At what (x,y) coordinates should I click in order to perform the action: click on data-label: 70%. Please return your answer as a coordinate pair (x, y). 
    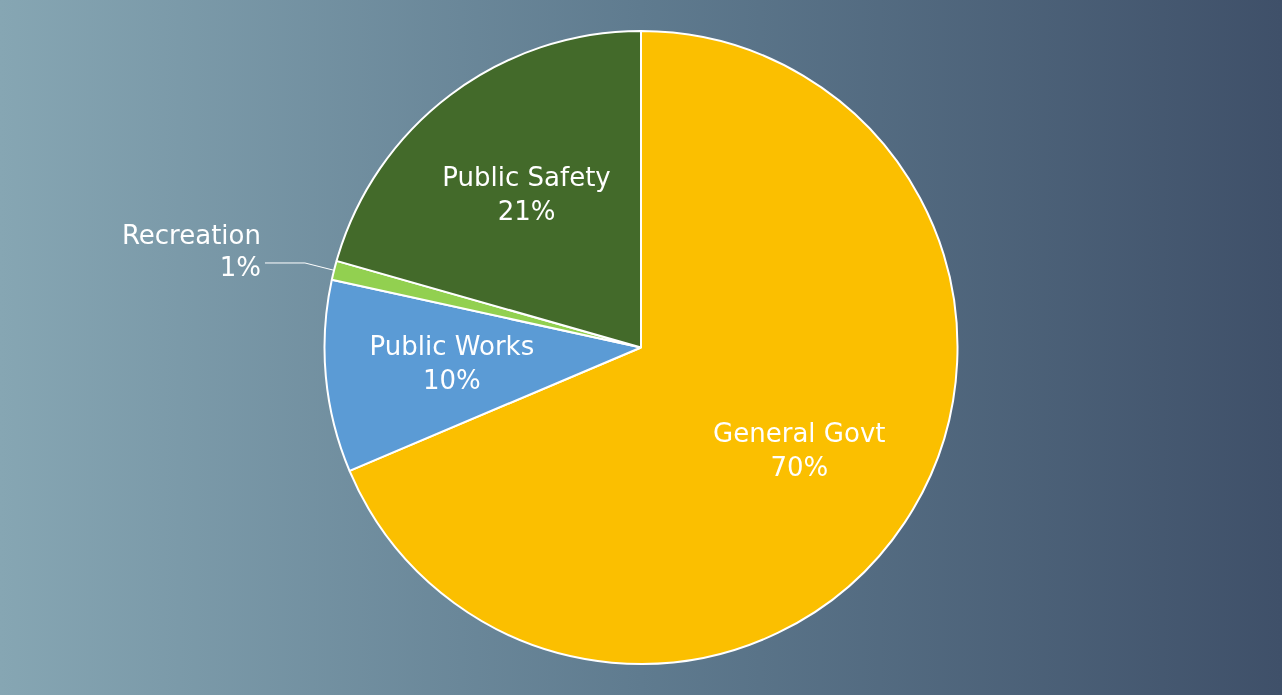
    Looking at the image, I should click on (799, 467).